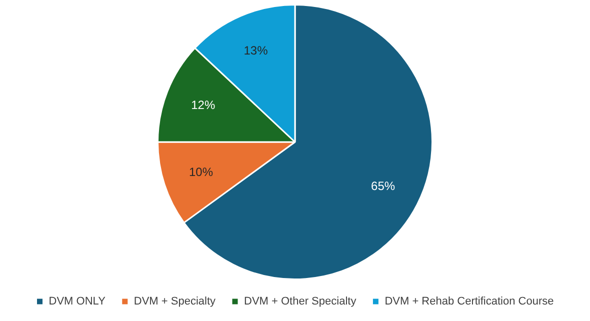  What do you see at coordinates (77, 302) in the screenshot?
I see `legend-label: DVM ONLY` at bounding box center [77, 302].